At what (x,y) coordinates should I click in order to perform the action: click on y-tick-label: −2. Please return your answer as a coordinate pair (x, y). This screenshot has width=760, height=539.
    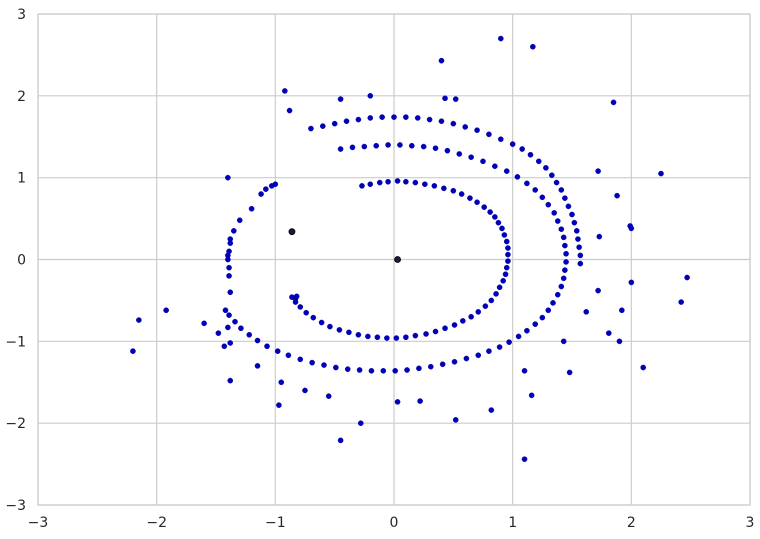
    Looking at the image, I should click on (15, 424).